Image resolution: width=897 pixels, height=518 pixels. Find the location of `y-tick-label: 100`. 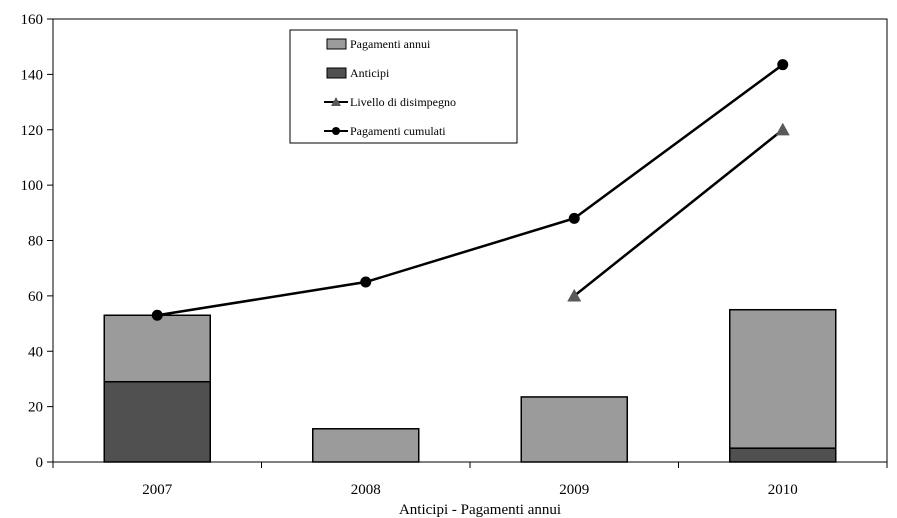

y-tick-label: 100 is located at coordinates (32, 186).